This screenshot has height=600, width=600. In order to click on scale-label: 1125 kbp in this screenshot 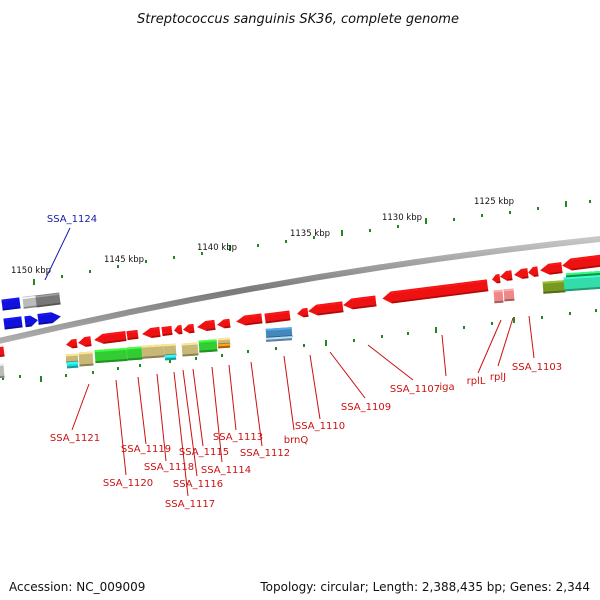, I will do `click(494, 202)`.